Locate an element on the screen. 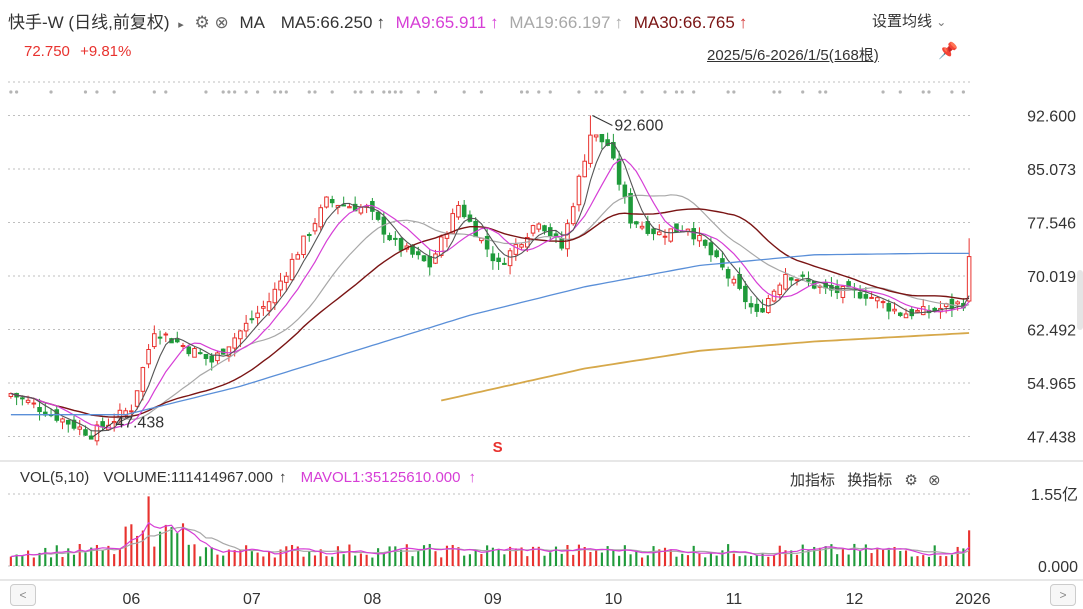 Image resolution: width=1083 pixels, height=609 pixels. indicator-close-icon: ⊗ is located at coordinates (934, 480).